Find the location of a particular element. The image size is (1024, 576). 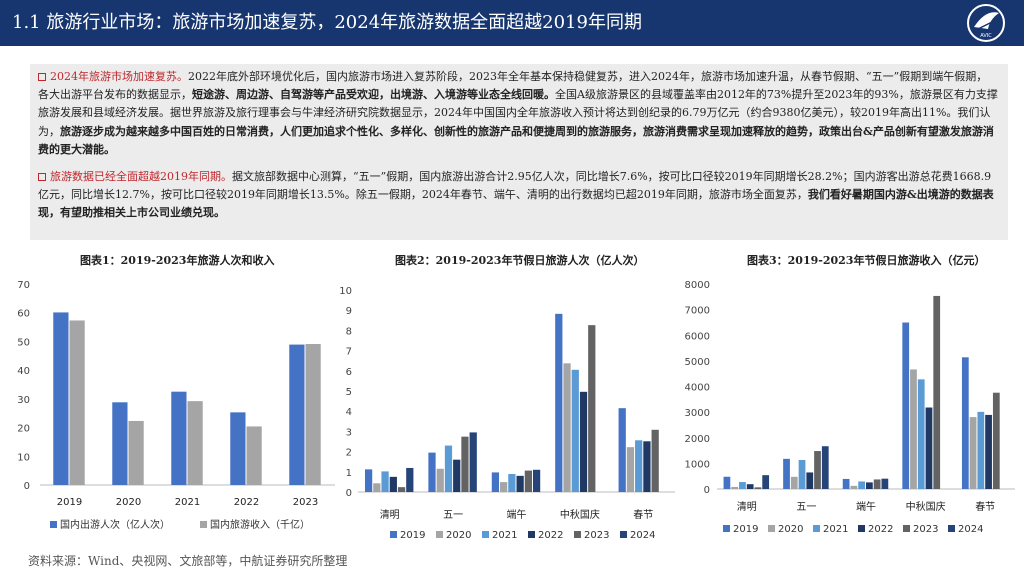

y-tick-label: 3000 is located at coordinates (697, 413).